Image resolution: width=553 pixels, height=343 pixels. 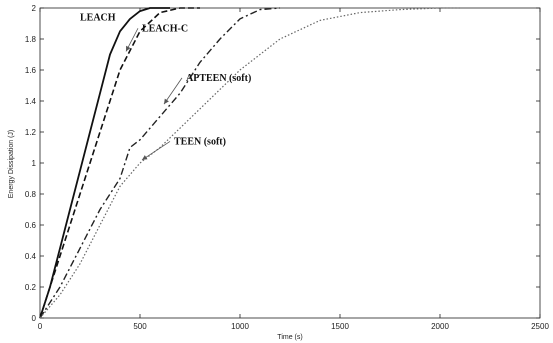 What do you see at coordinates (200, 141) in the screenshot?
I see `annotation-label-teen-soft: TEEN (soft)` at bounding box center [200, 141].